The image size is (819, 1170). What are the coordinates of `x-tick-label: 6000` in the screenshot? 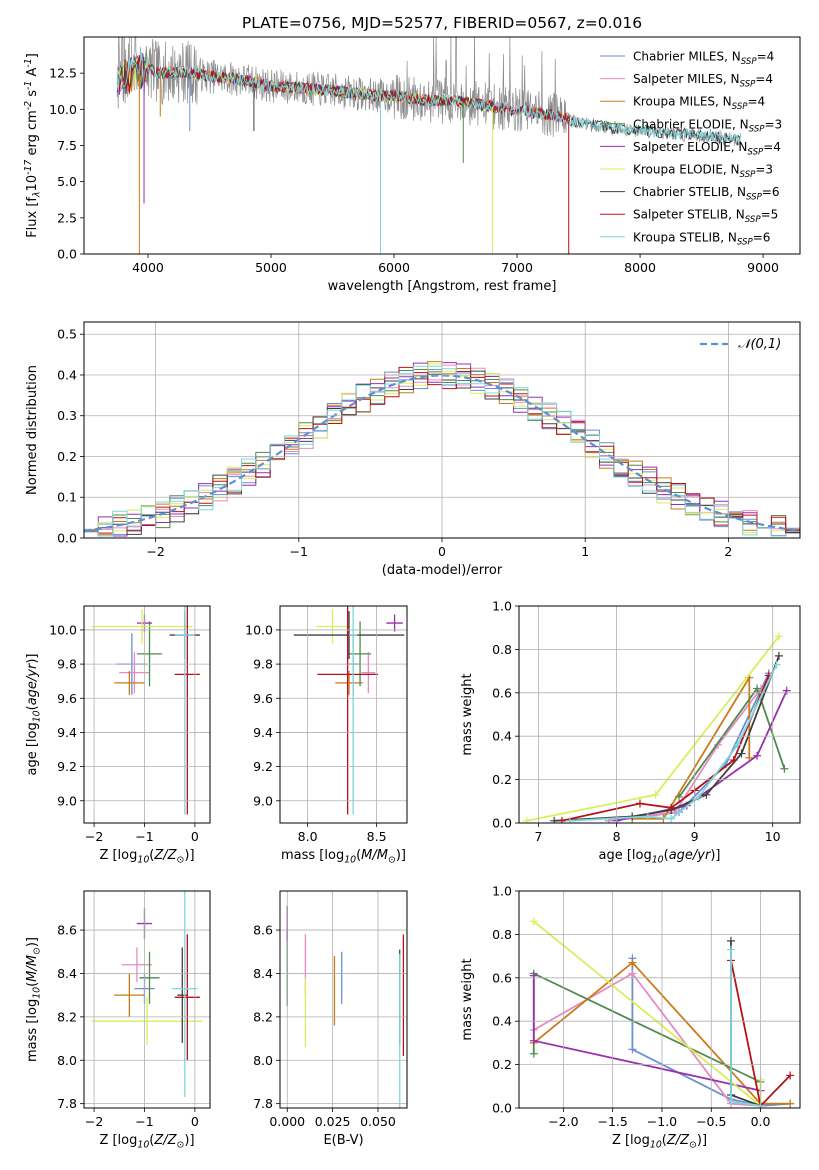 It's located at (394, 267).